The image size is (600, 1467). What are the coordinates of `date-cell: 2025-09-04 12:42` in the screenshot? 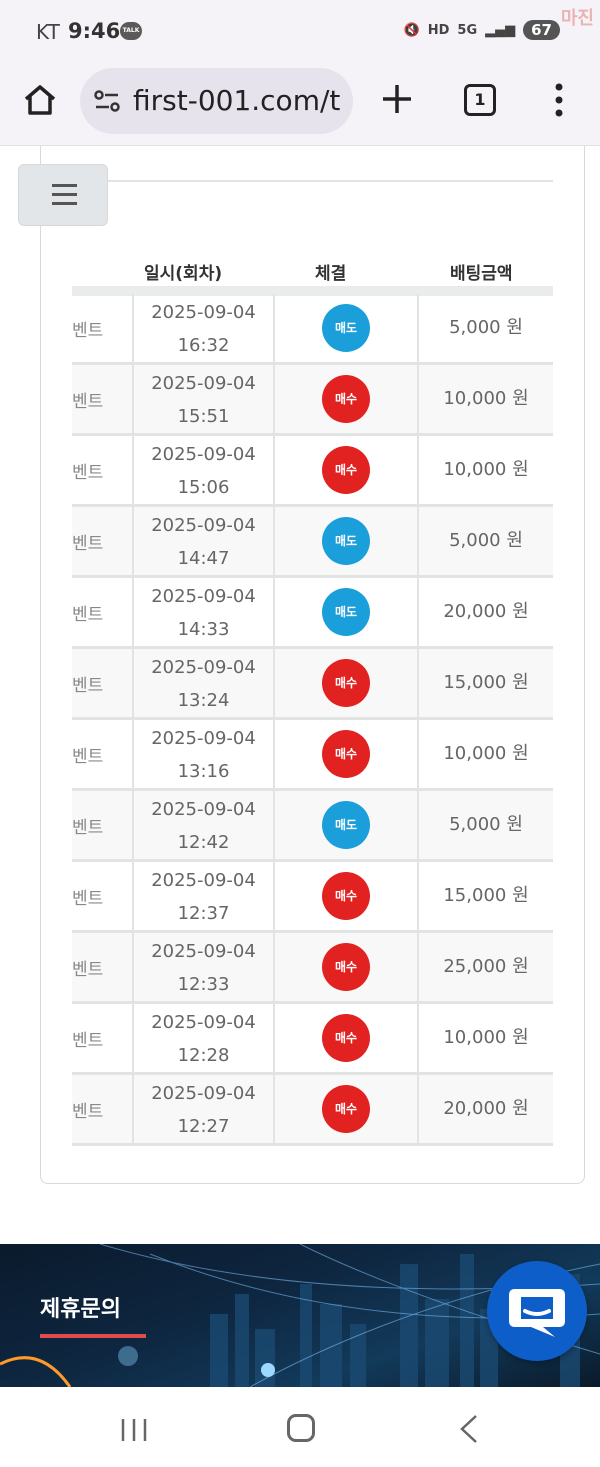 It's located at (203, 825).